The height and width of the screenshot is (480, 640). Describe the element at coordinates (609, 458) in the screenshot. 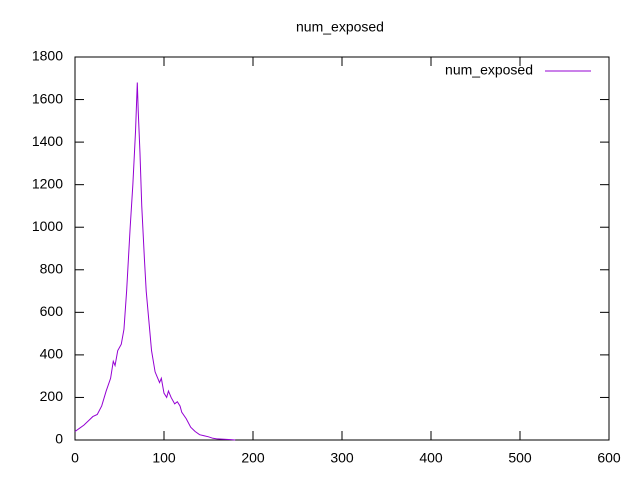

I see `x-tick-label: 600` at that location.